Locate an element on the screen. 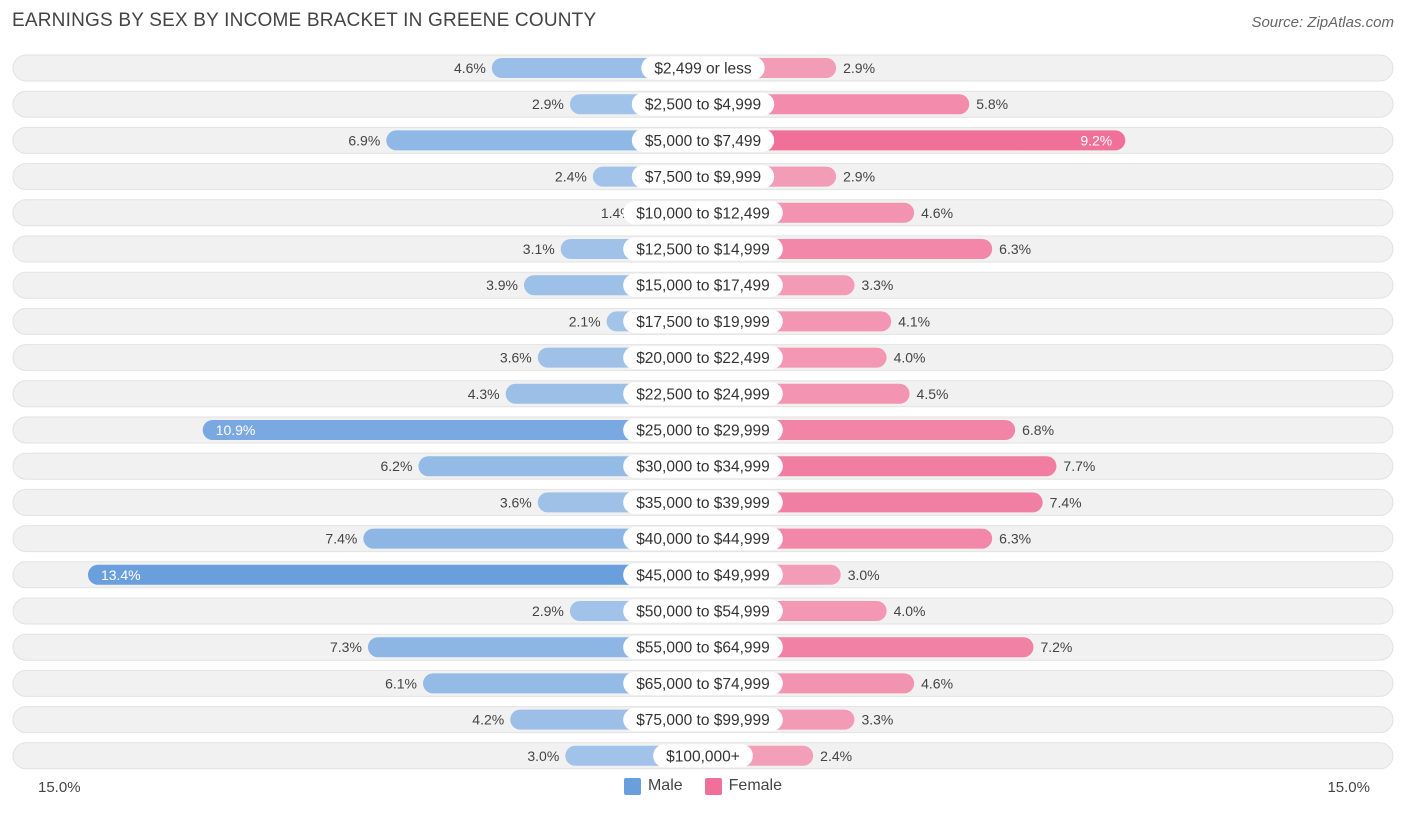  bar-row: 3.6% 7.4% $35,000 to $39,999 is located at coordinates (703, 502).